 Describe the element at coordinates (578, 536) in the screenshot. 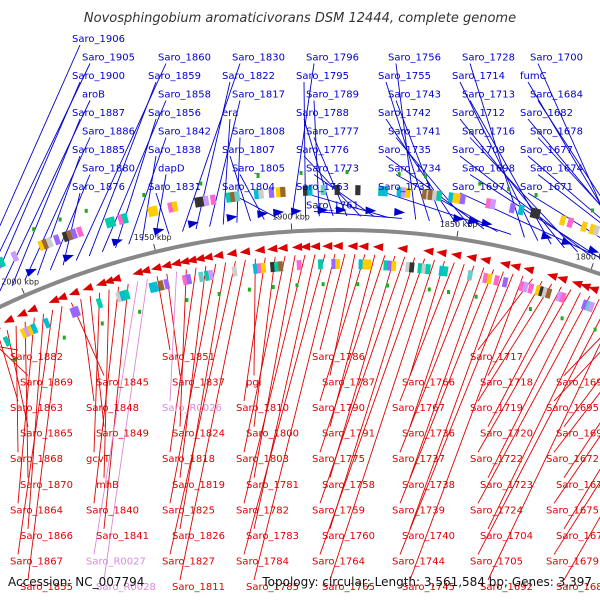

I see `reverse-gene-label: Saro_1676` at that location.